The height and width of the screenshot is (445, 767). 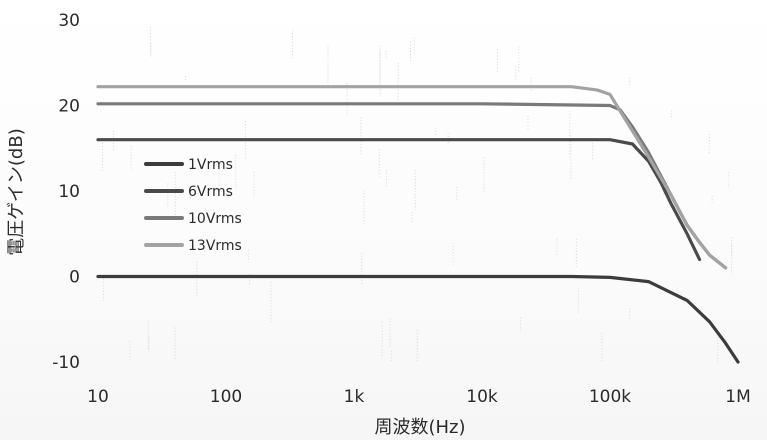 I want to click on legend-label: 13Vrms, so click(x=215, y=246).